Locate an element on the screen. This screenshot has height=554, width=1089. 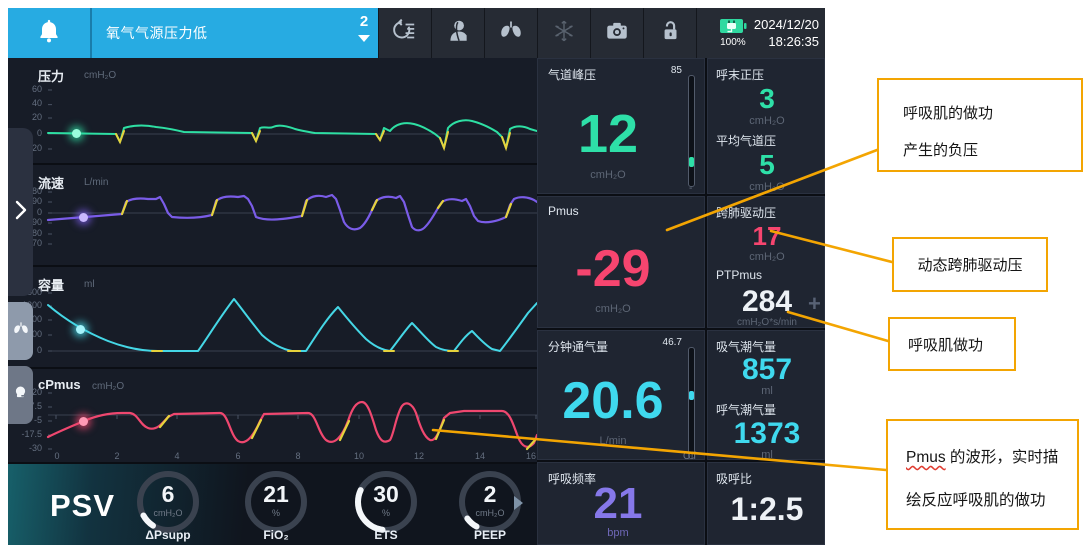
alarm-bell-button is located at coordinates (50, 33).